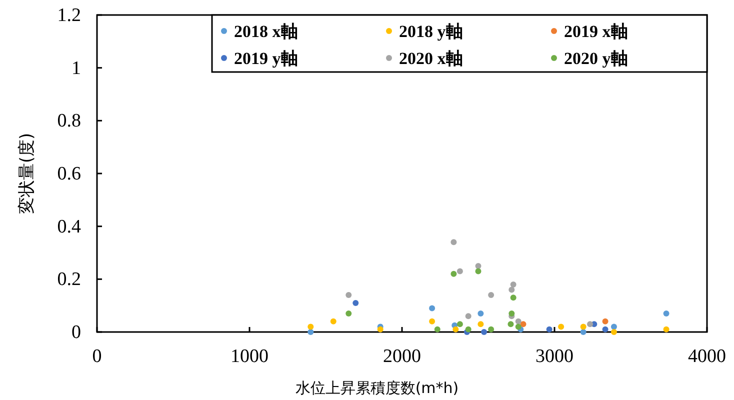  What do you see at coordinates (266, 58) in the screenshot?
I see `legend-label: 2019 y軸` at bounding box center [266, 58].